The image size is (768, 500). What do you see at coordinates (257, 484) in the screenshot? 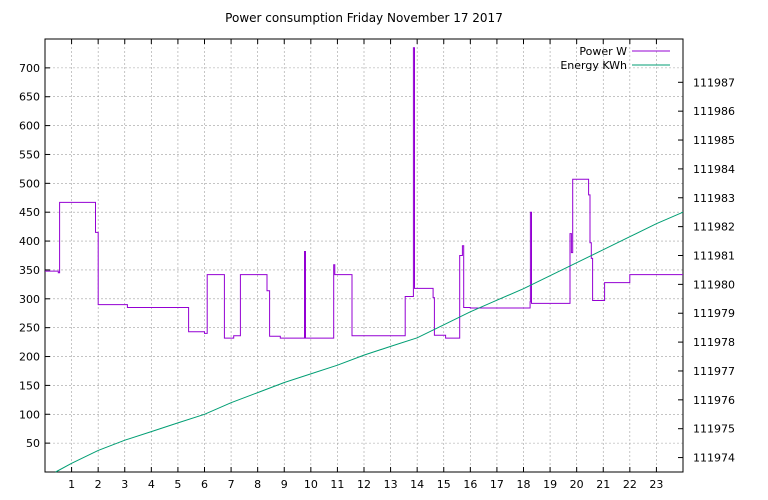
I see `x-tick-label: 8` at bounding box center [257, 484].